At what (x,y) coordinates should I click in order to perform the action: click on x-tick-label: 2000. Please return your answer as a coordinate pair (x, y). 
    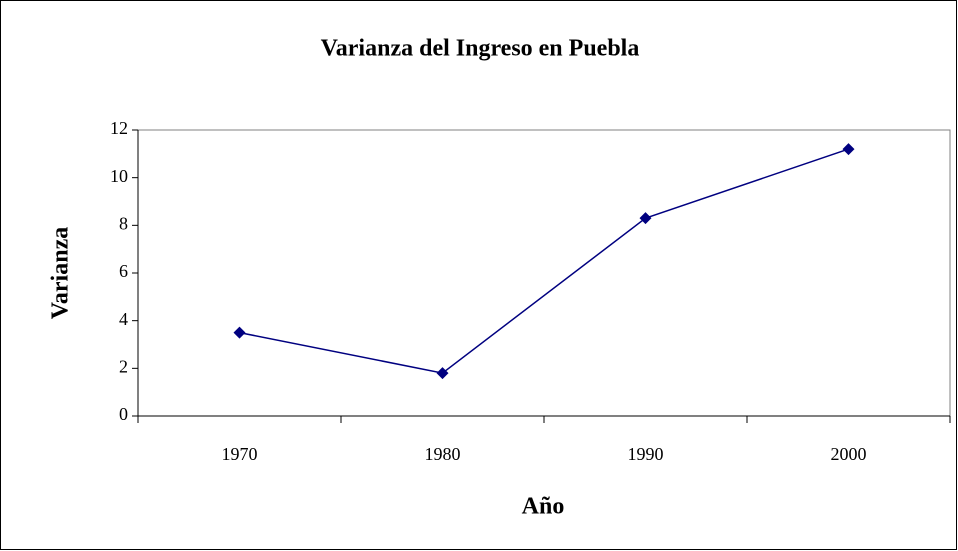
    Looking at the image, I should click on (849, 454).